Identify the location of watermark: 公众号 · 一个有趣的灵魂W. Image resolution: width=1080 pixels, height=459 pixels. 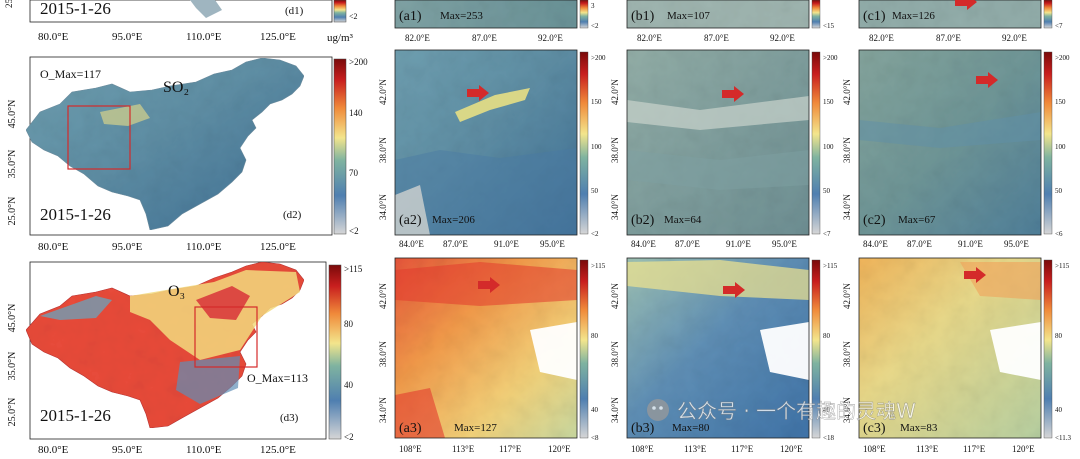
(781, 411).